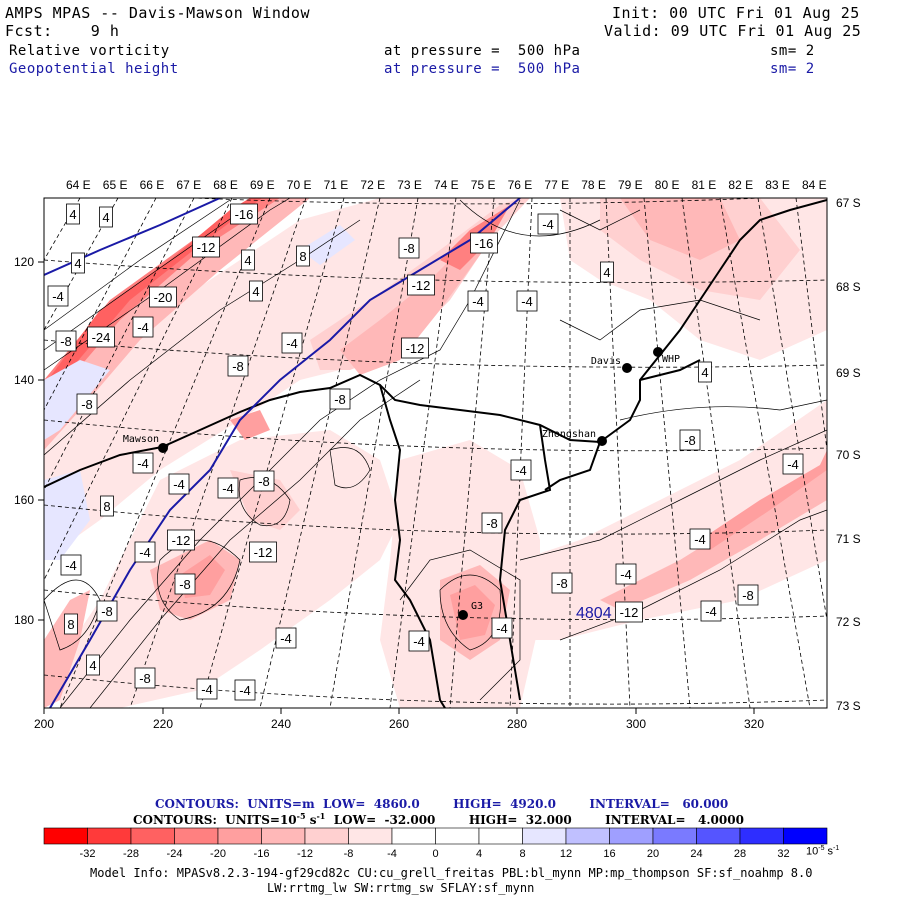 Image resolution: width=900 pixels, height=900 pixels. I want to click on y-tick-label: 140, so click(24, 380).